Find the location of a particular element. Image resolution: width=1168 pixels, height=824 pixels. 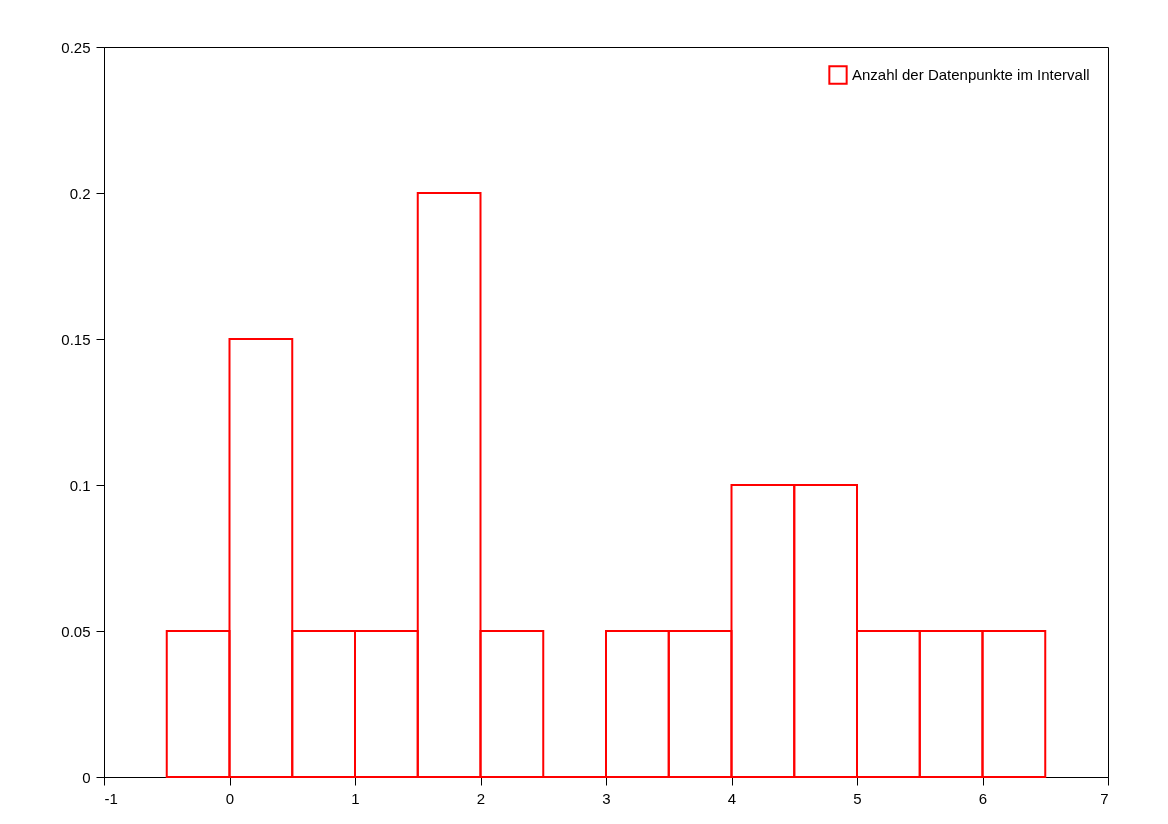

y-tick-label: 0.1 is located at coordinates (80, 485).